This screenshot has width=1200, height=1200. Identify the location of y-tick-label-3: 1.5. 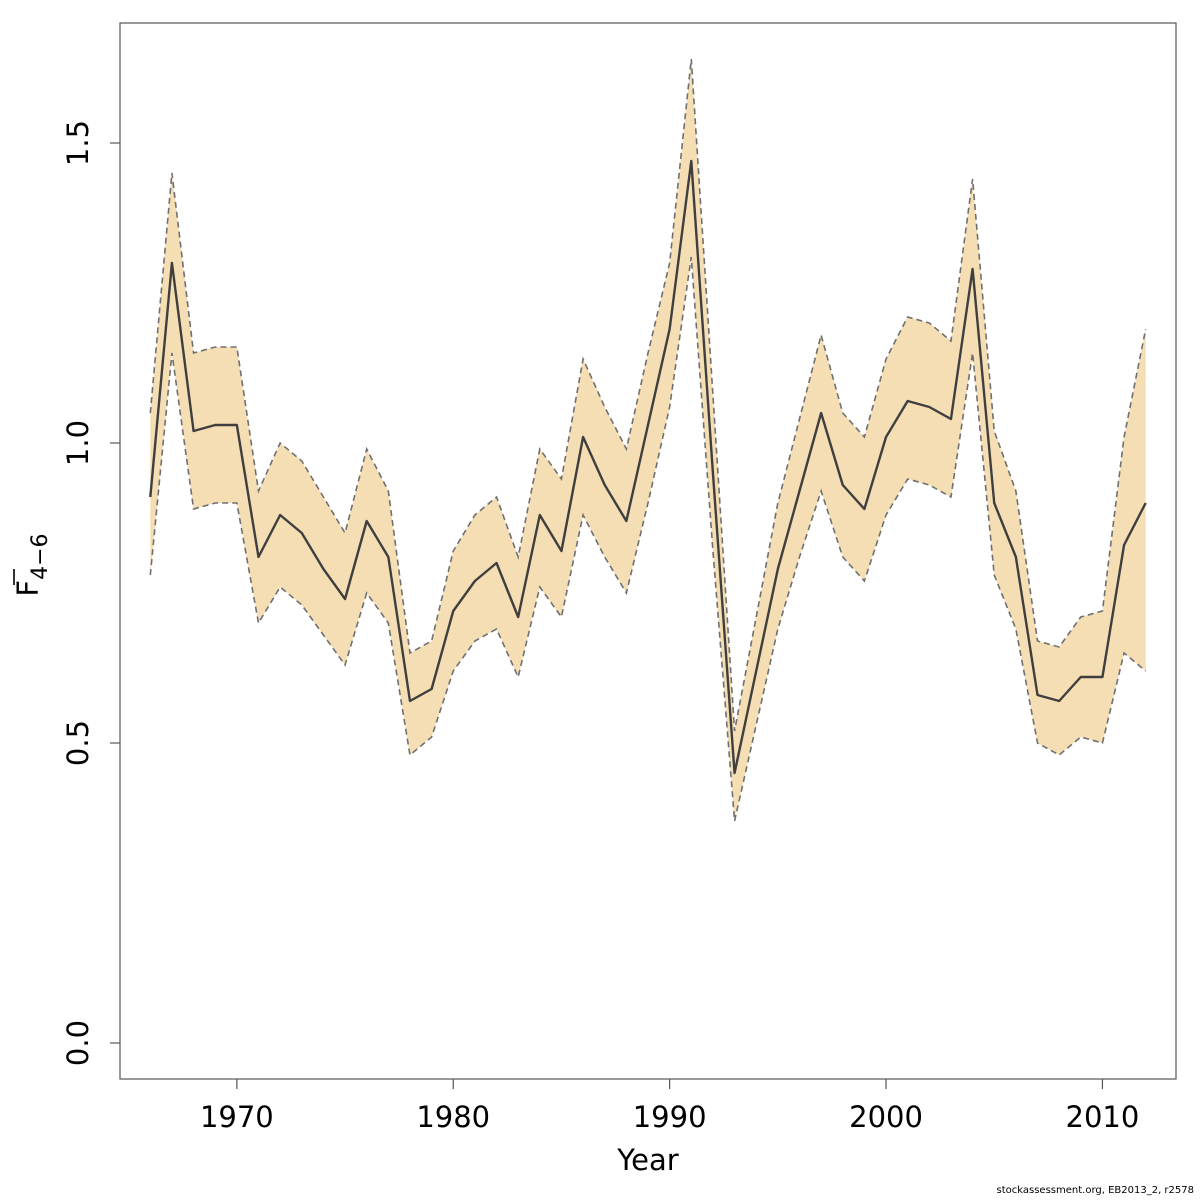
(78, 143).